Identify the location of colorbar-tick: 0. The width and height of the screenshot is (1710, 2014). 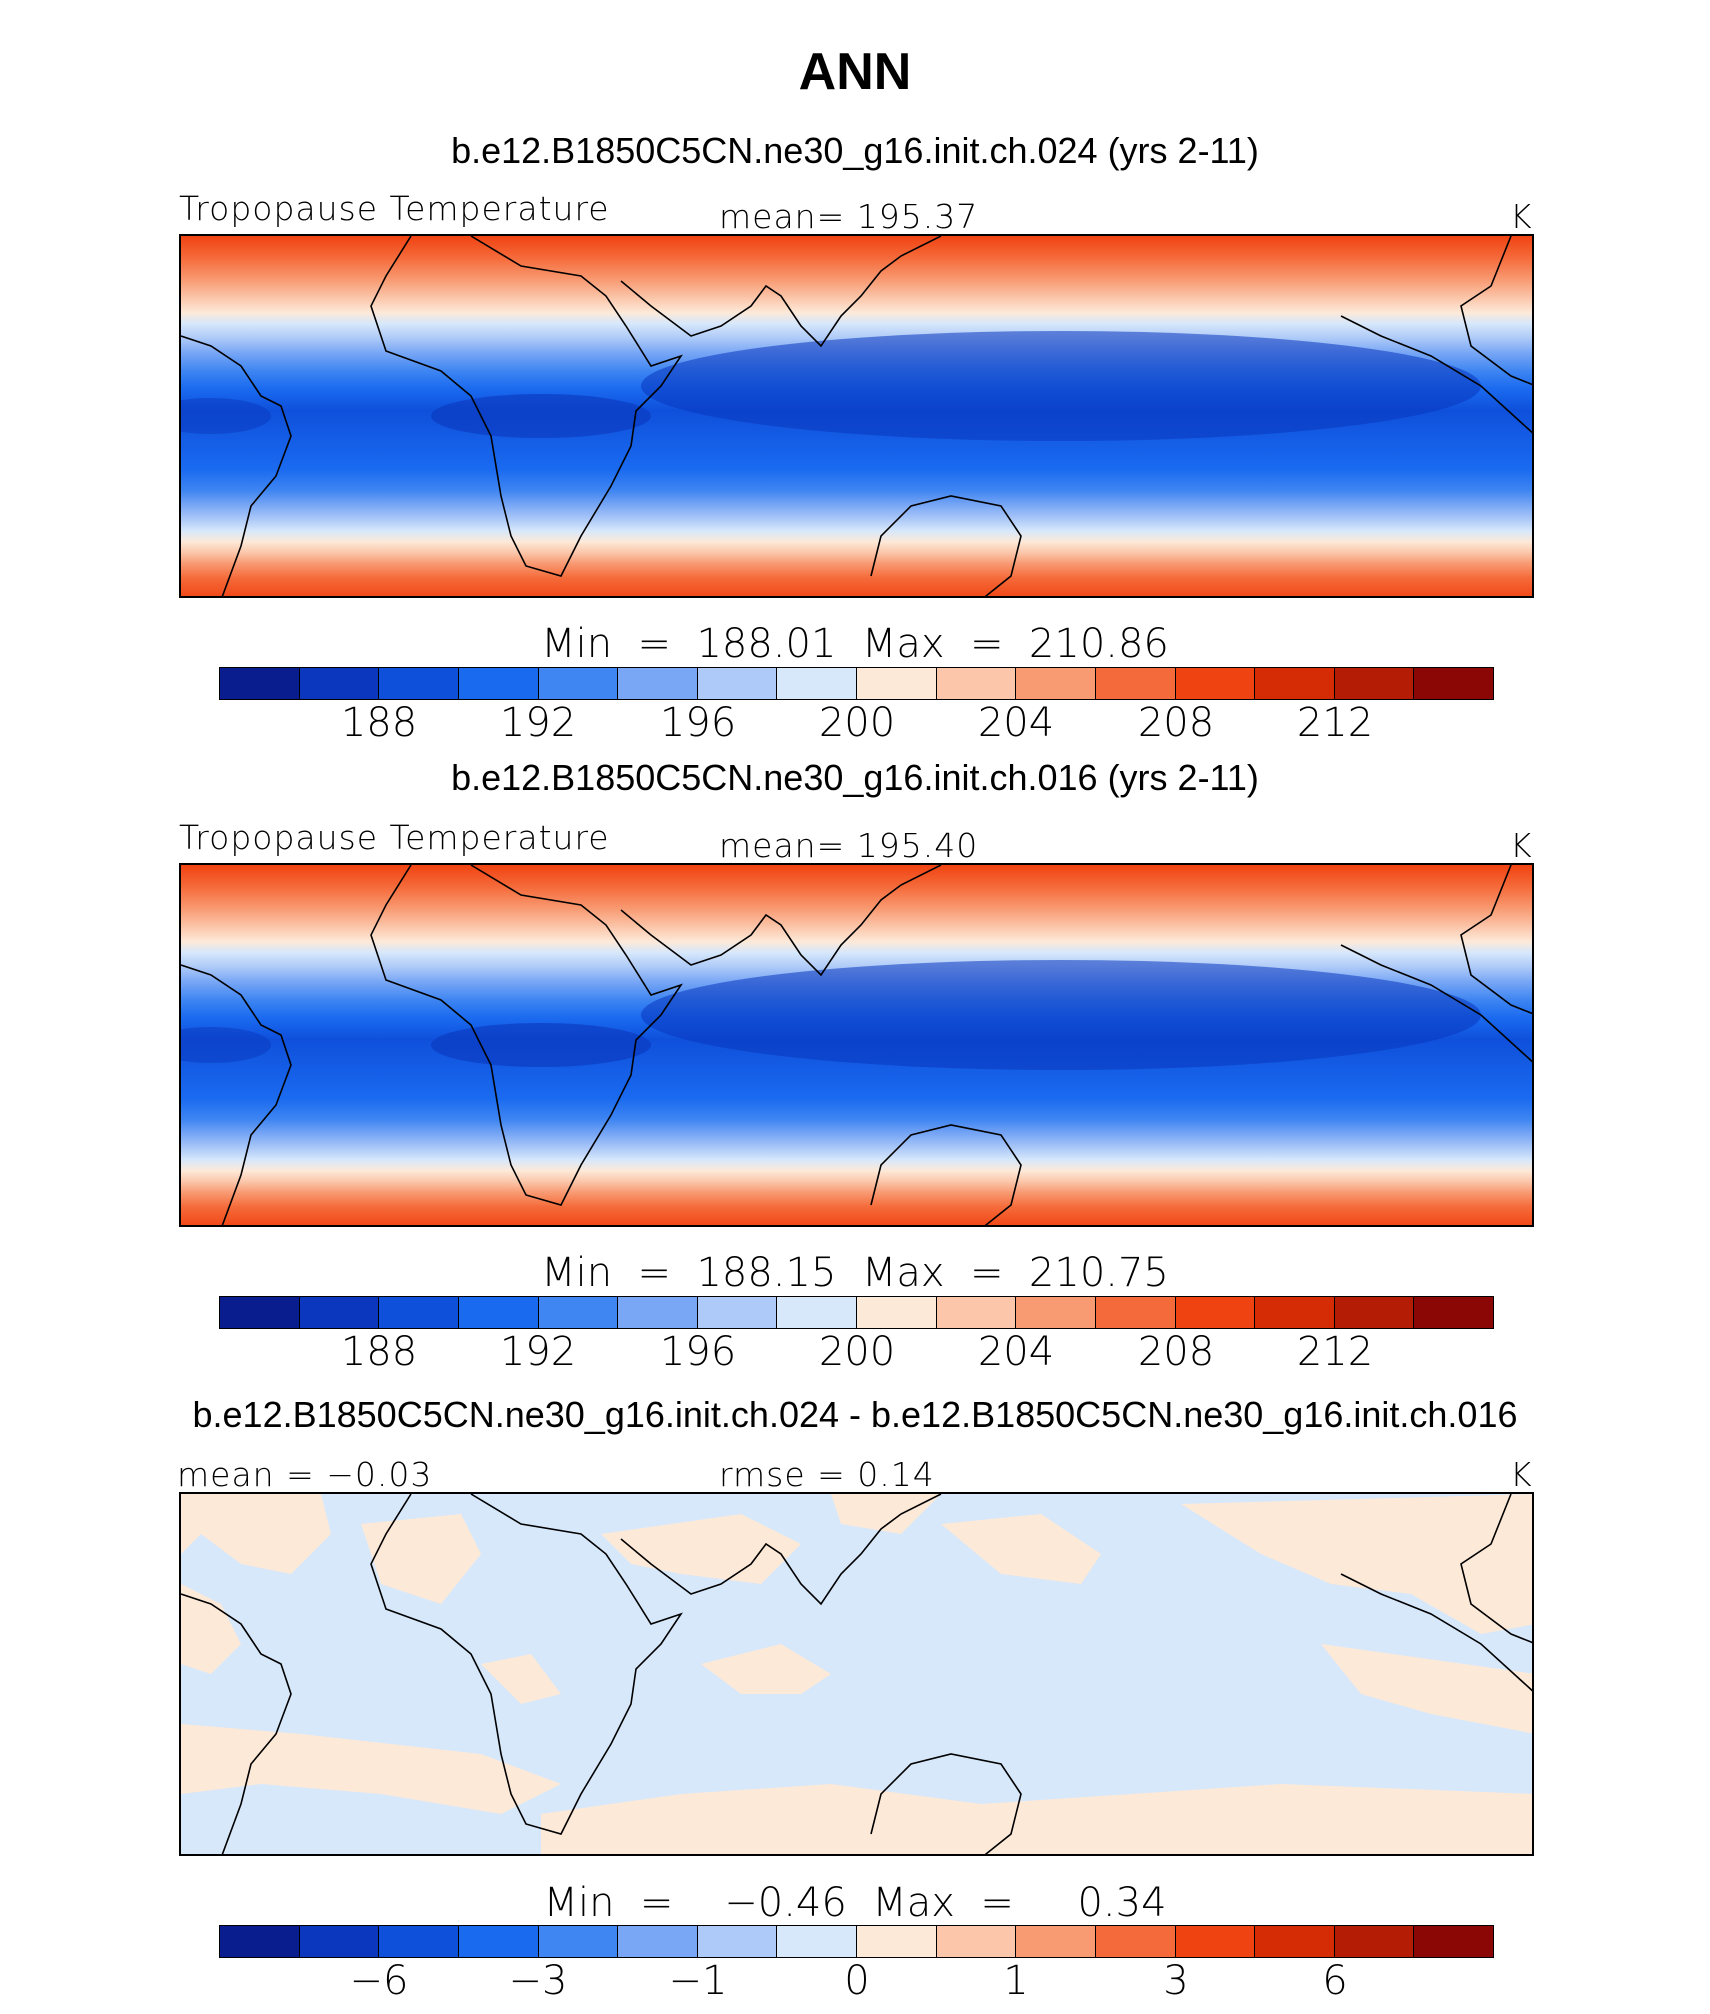
(857, 1981).